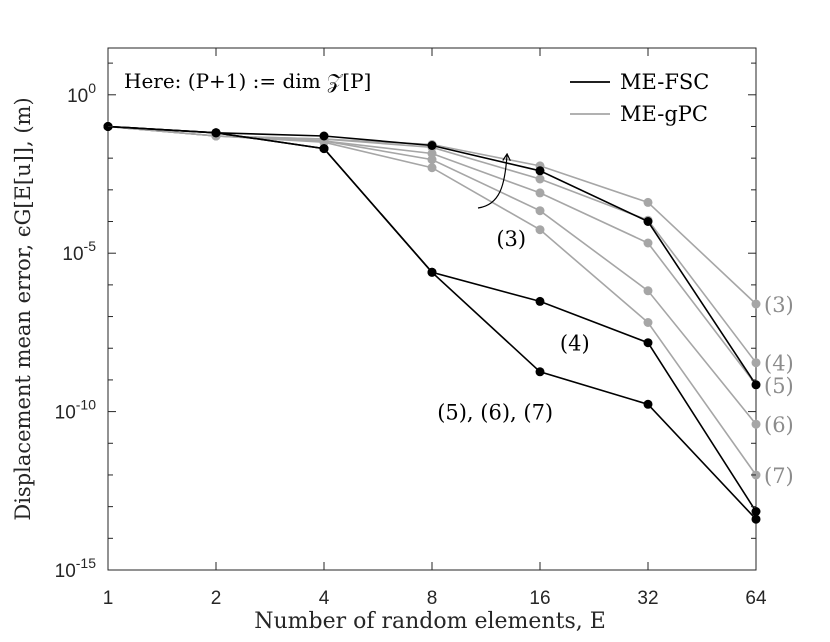  What do you see at coordinates (108, 598) in the screenshot?
I see `x-tick-label: 1` at bounding box center [108, 598].